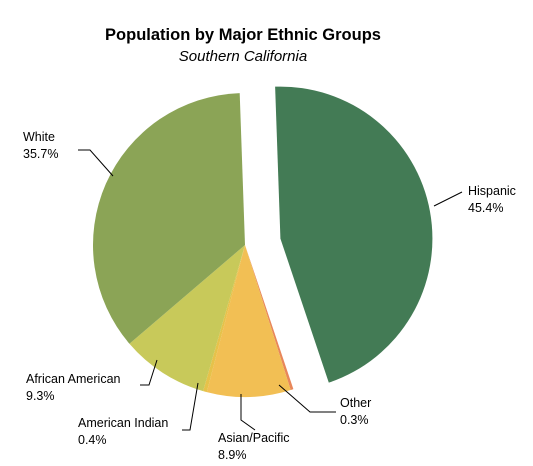 The width and height of the screenshot is (533, 466). What do you see at coordinates (92, 440) in the screenshot?
I see `slice-value-american-indian: 0.4%` at bounding box center [92, 440].